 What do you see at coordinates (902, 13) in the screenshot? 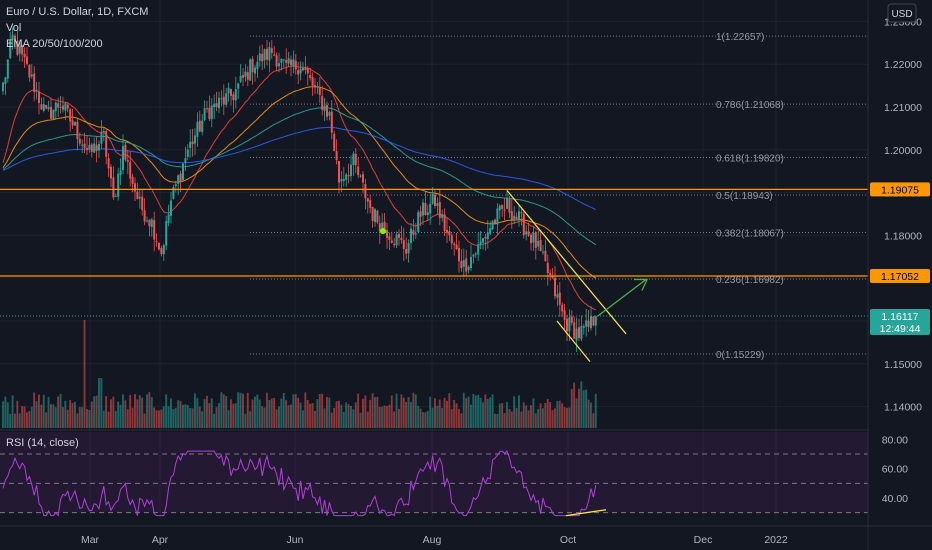
I see `currency-button` at bounding box center [902, 13].